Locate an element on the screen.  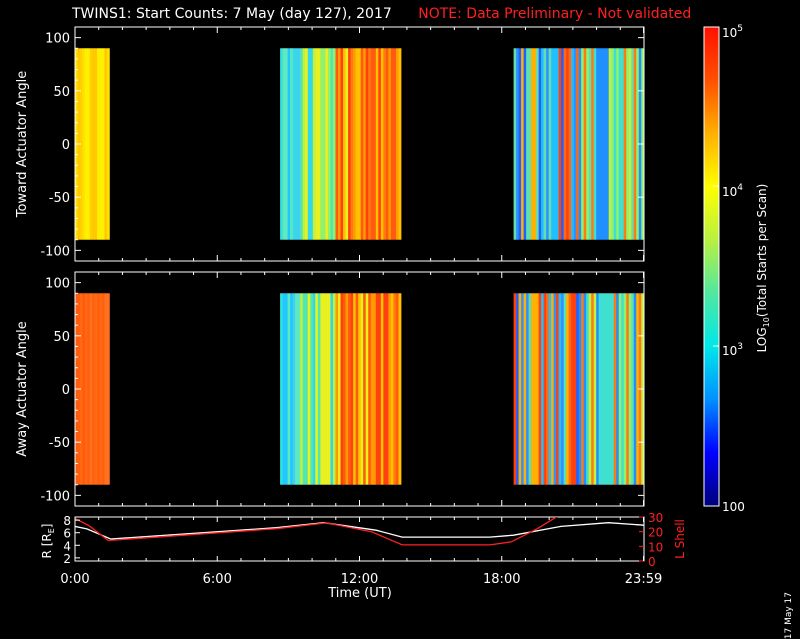
orbit-right-tick-label: 30 is located at coordinates (655, 518).